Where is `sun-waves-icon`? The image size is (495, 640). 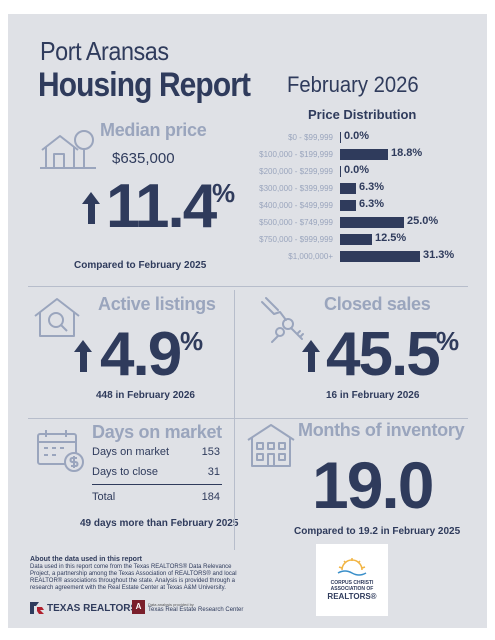
sun-waves-icon is located at coordinates (352, 567).